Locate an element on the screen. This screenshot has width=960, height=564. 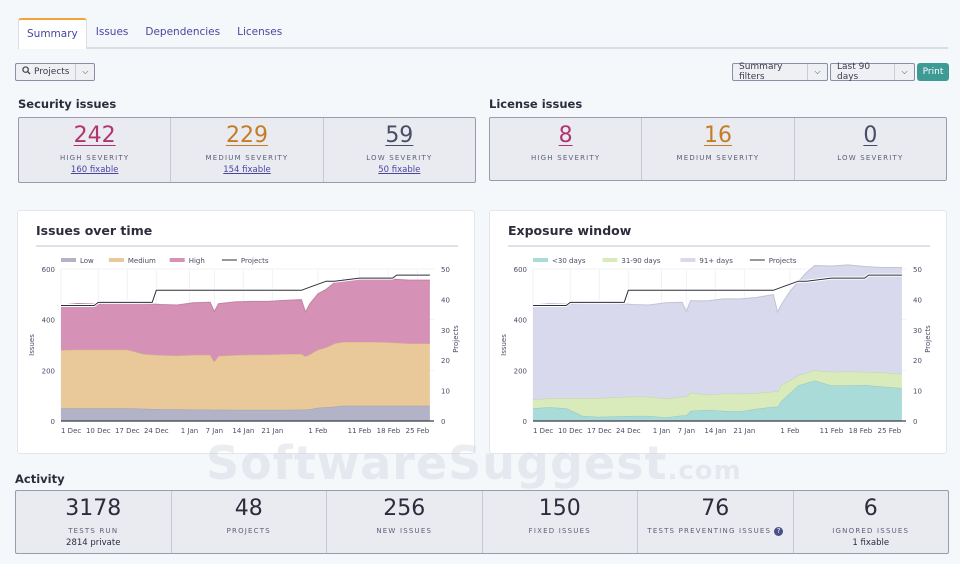
security-low-count: 59 is located at coordinates (399, 135).